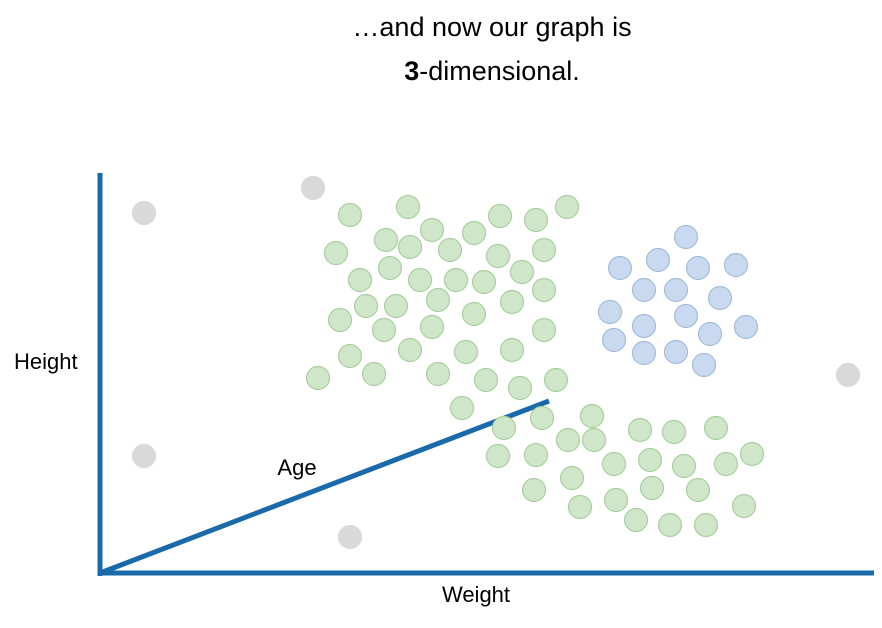  What do you see at coordinates (46, 361) in the screenshot?
I see `y-axis-label: Height` at bounding box center [46, 361].